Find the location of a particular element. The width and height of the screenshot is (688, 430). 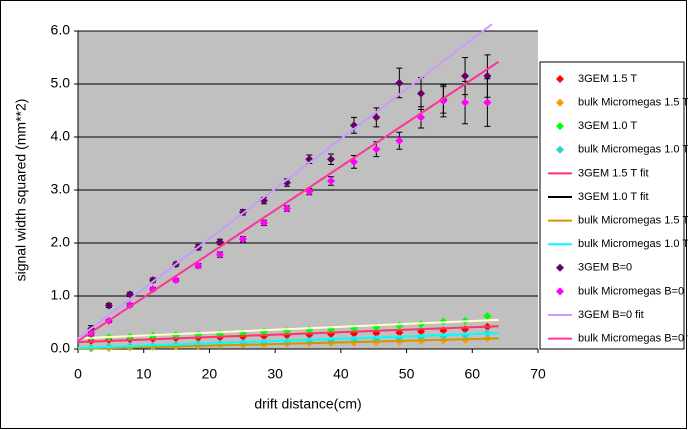

x-axis-title: drift distance(cm) is located at coordinates (307, 404).